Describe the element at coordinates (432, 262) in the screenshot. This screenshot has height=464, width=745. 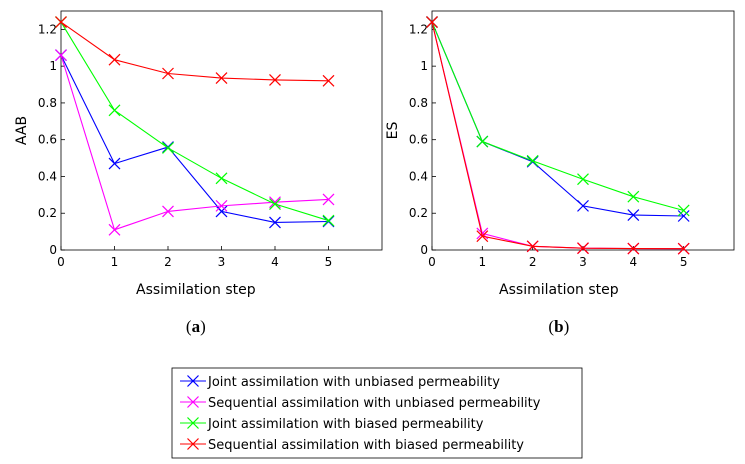
I see `x-tick-label: 0` at that location.